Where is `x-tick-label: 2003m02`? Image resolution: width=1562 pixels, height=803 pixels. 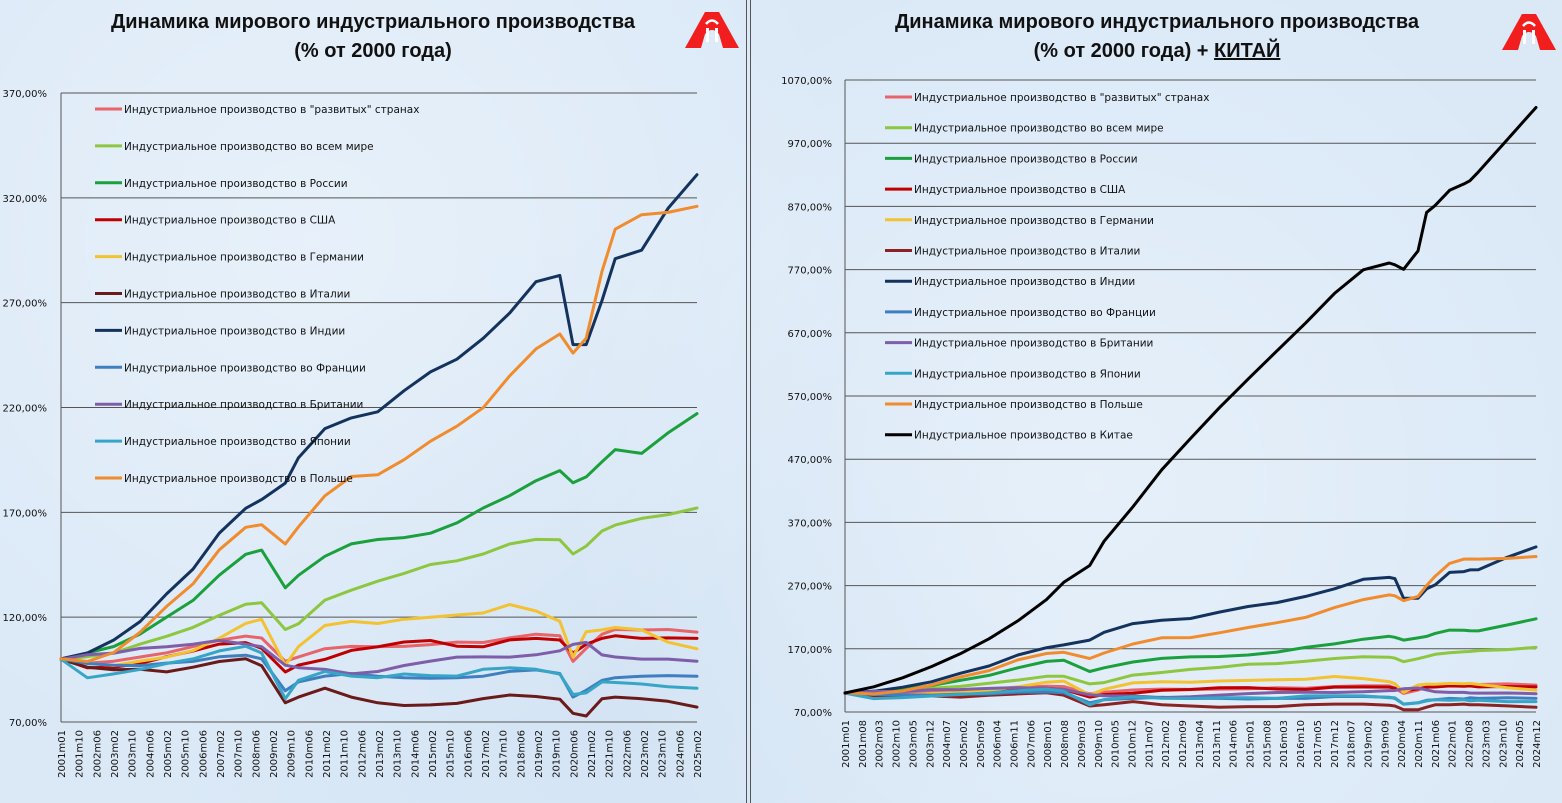 x-tick-label: 2003m02 is located at coordinates (115, 754).